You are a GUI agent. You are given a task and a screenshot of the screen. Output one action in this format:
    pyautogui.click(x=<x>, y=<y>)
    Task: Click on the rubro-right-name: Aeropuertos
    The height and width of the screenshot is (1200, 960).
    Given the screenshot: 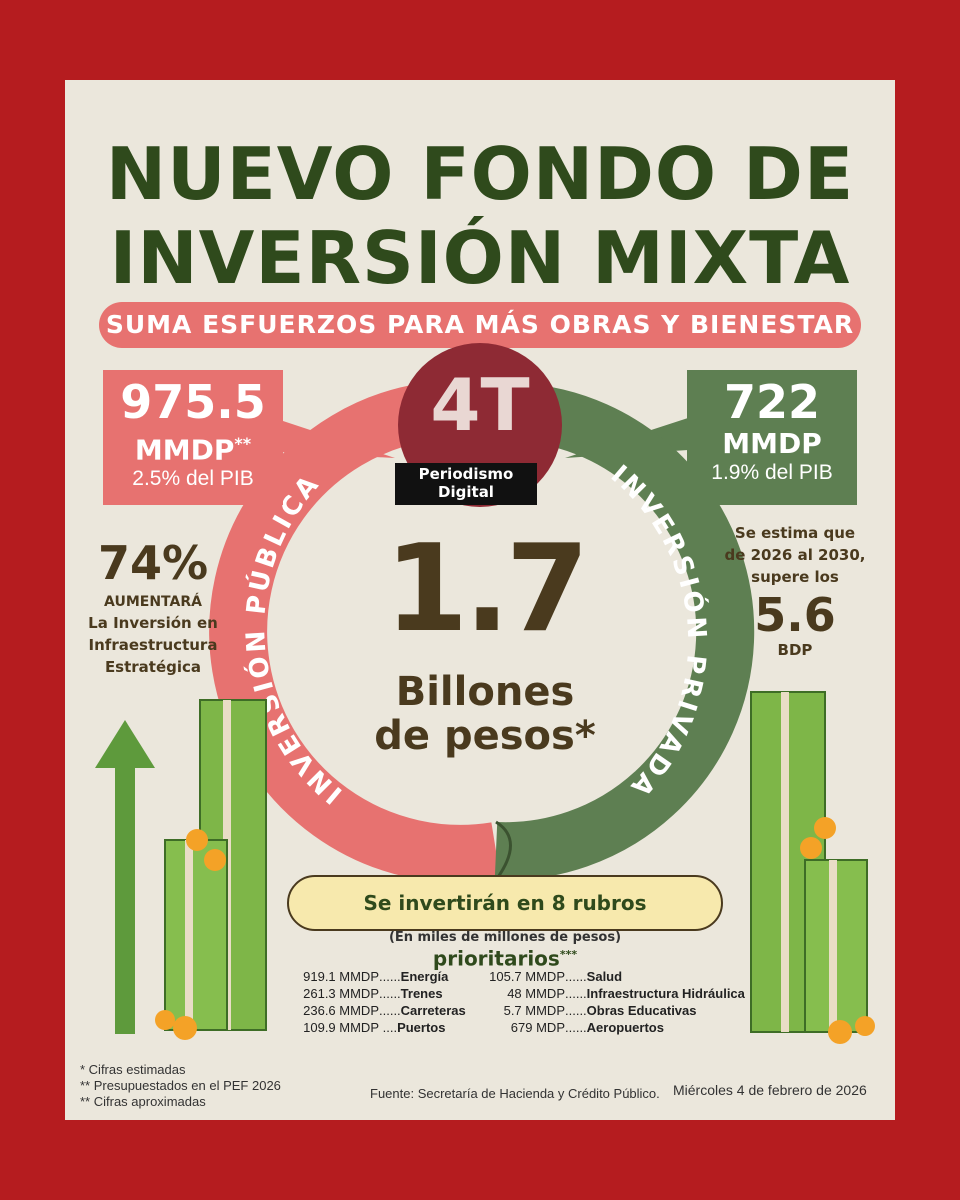 What is the action you would take?
    pyautogui.click(x=625, y=1027)
    